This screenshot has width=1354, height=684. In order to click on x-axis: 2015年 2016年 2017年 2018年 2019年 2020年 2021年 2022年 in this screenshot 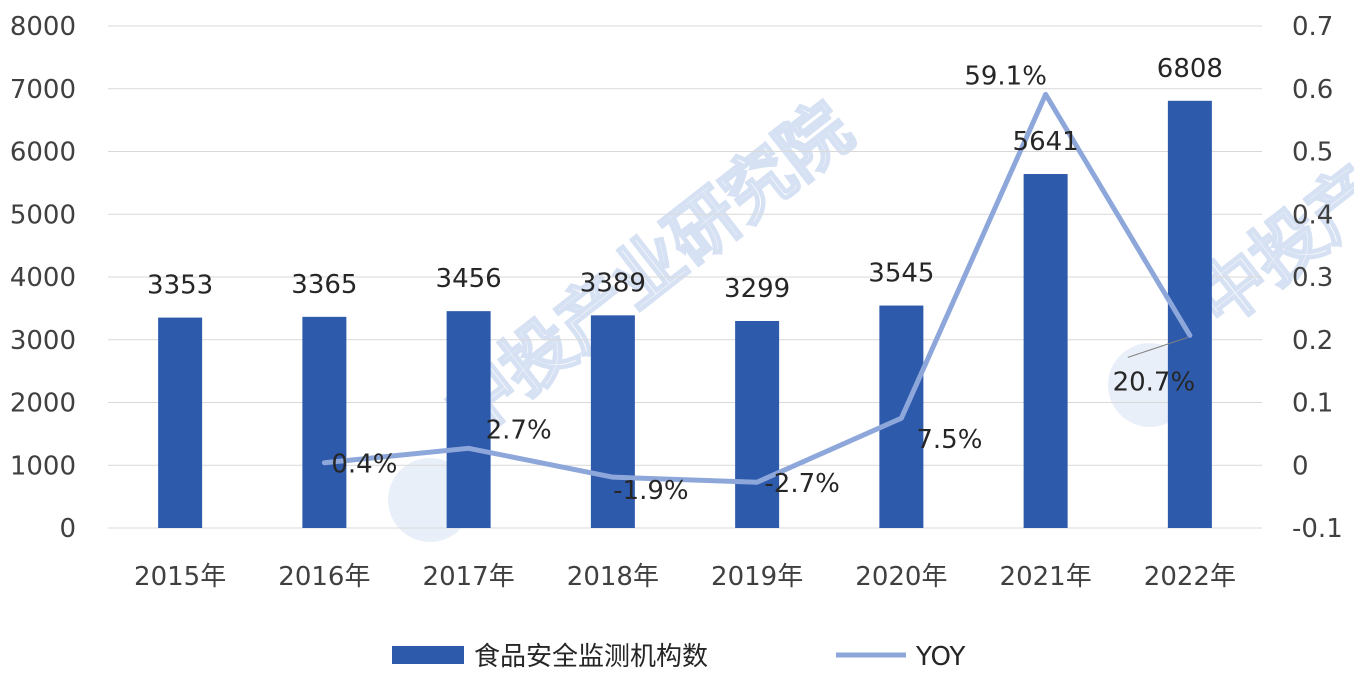, I will do `click(685, 577)`.